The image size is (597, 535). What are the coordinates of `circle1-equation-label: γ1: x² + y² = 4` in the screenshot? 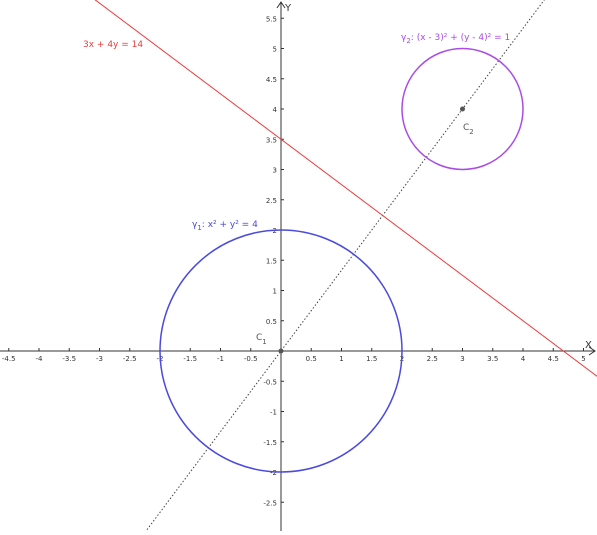 It's located at (225, 226).